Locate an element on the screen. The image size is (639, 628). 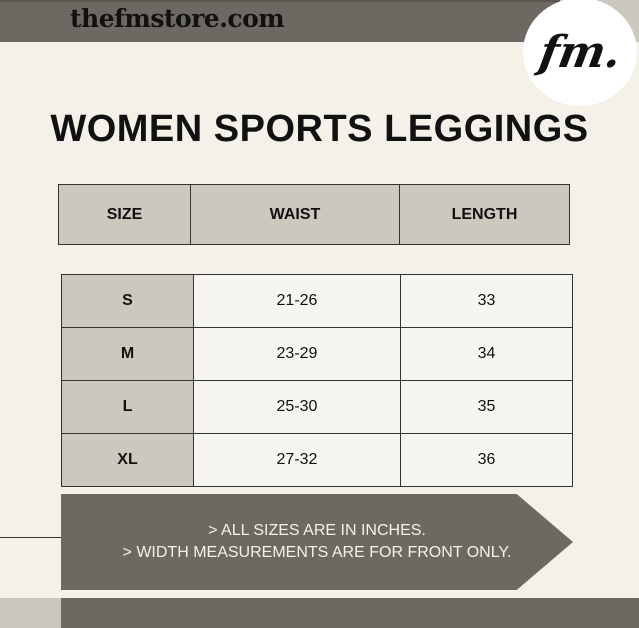
table-row: L 25-30 35 is located at coordinates (317, 407).